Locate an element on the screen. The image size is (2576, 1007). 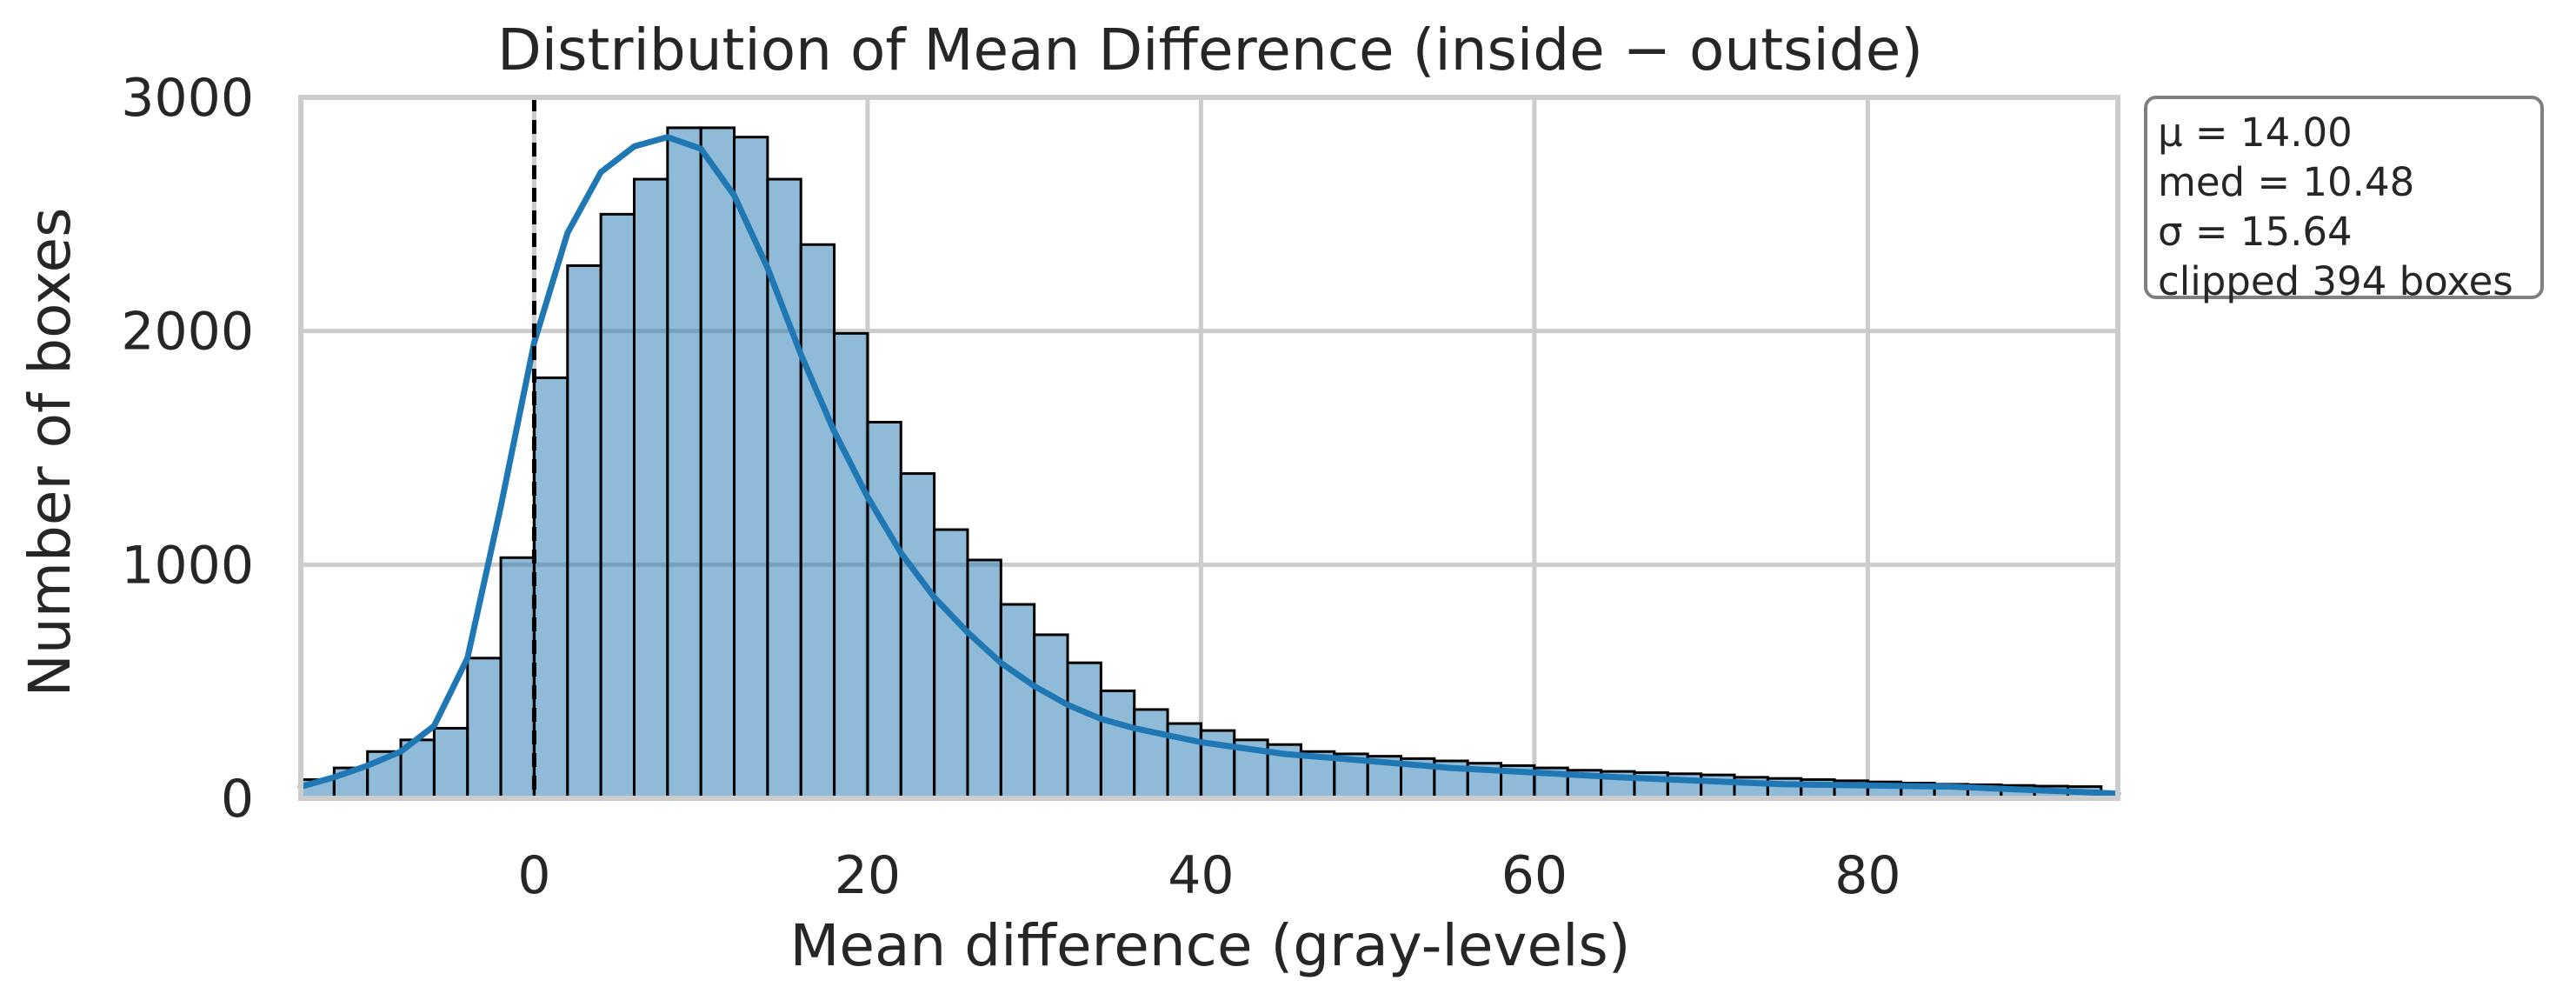
y-tick-label-1: 1000 is located at coordinates (187, 565).